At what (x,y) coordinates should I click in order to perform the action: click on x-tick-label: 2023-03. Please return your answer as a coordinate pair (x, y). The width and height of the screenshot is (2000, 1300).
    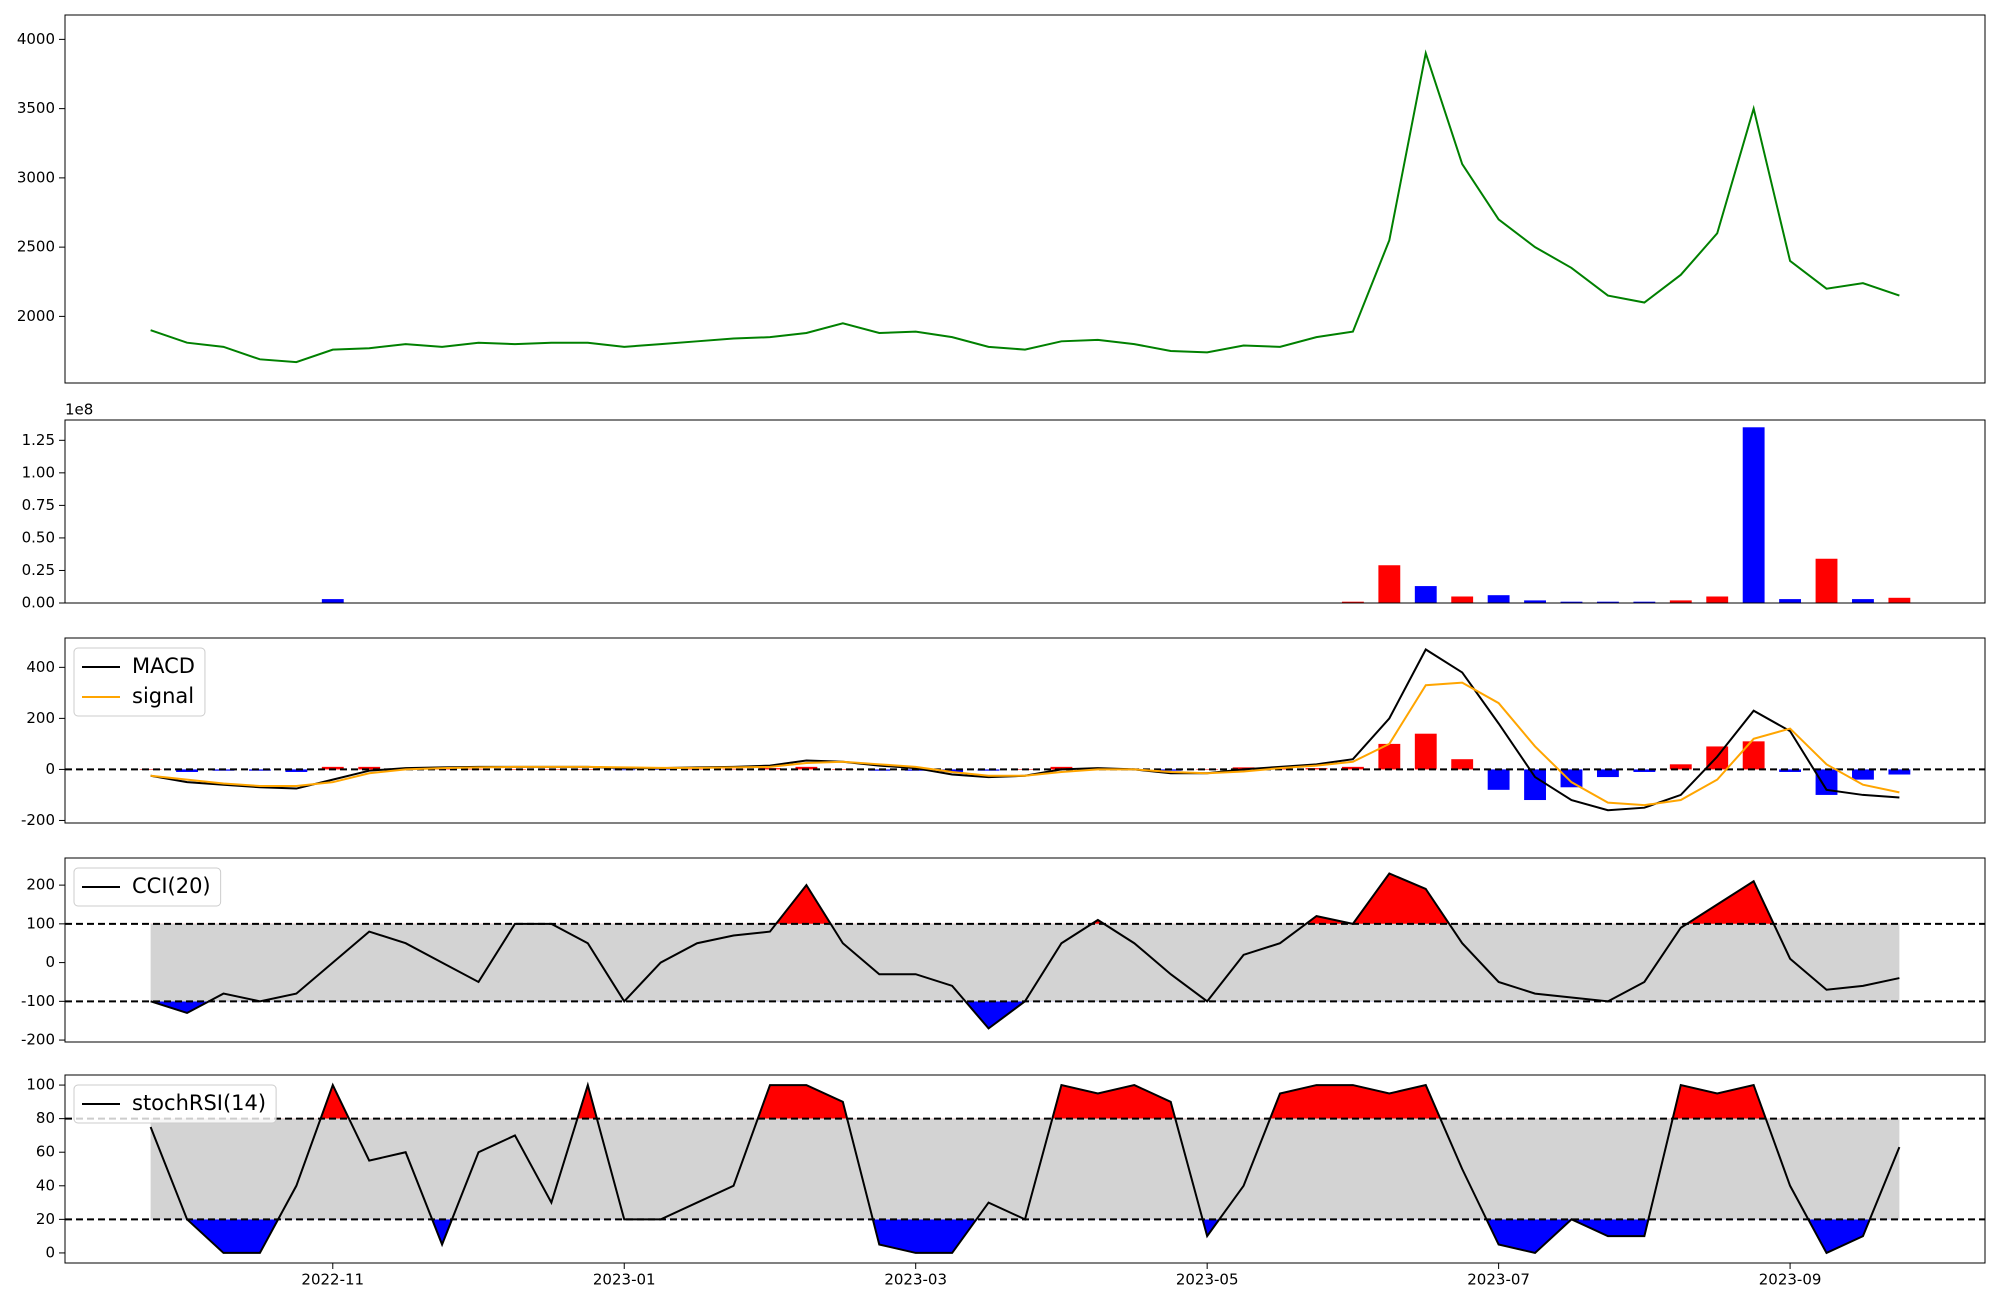
    Looking at the image, I should click on (915, 1280).